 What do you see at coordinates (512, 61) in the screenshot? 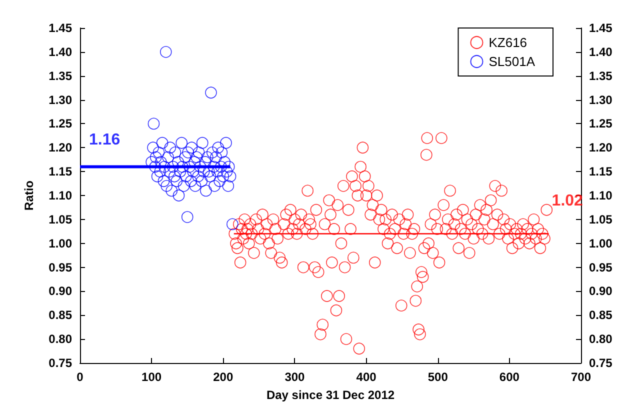
I see `legend-label: SL501A` at bounding box center [512, 61].